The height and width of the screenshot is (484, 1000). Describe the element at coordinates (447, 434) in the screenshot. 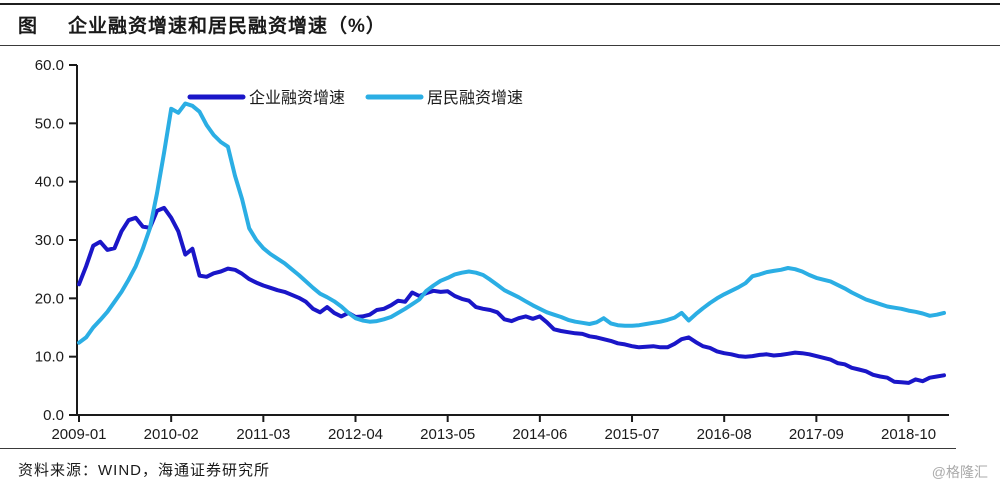

I see `x-axis-tick-label: 2013-05` at that location.